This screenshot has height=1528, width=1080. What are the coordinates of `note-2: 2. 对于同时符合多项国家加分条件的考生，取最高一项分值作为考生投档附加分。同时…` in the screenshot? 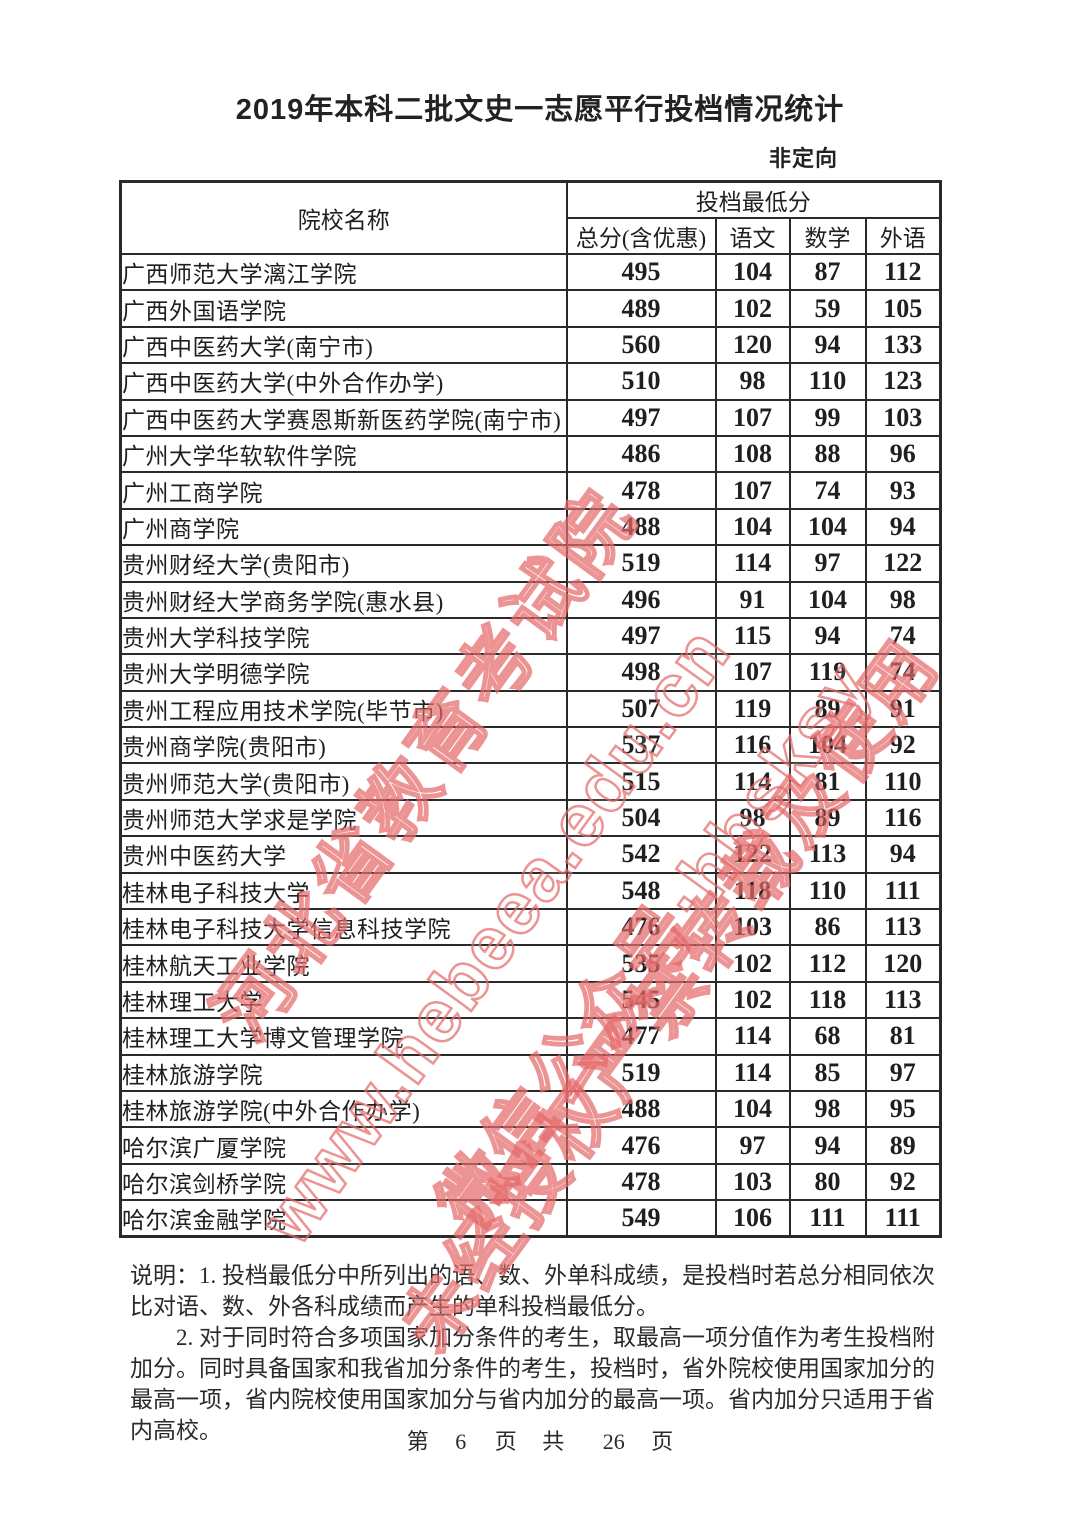 It's located at (532, 1384).